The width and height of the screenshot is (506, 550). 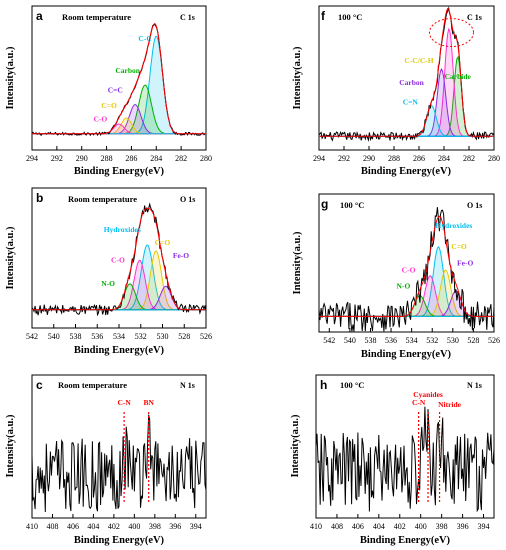 What do you see at coordinates (494, 158) in the screenshot?
I see `x-tick-label: 280` at bounding box center [494, 158].